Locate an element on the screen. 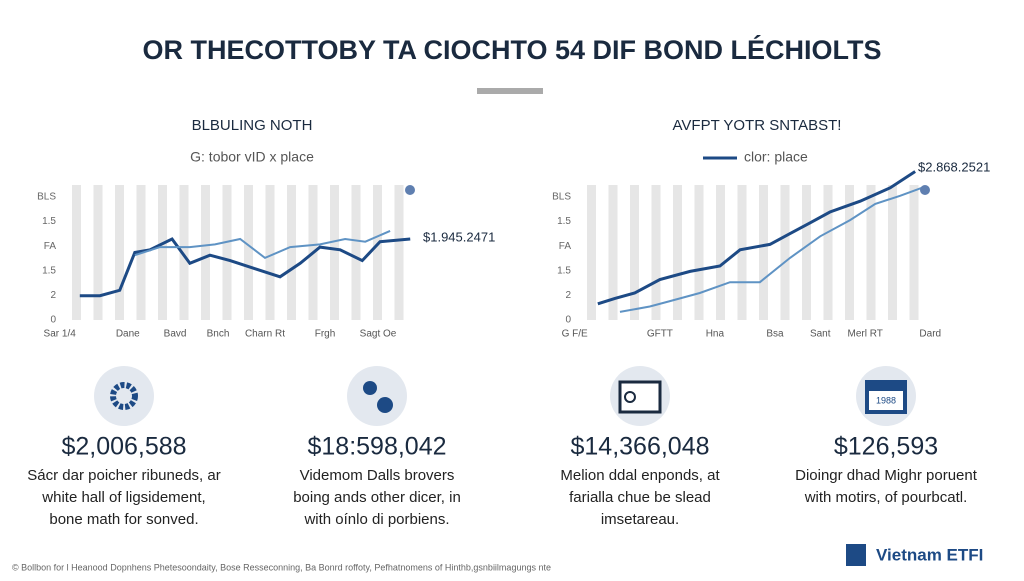 The height and width of the screenshot is (581, 1024). stat-desc: with oínlo di porbiens. is located at coordinates (376, 519).